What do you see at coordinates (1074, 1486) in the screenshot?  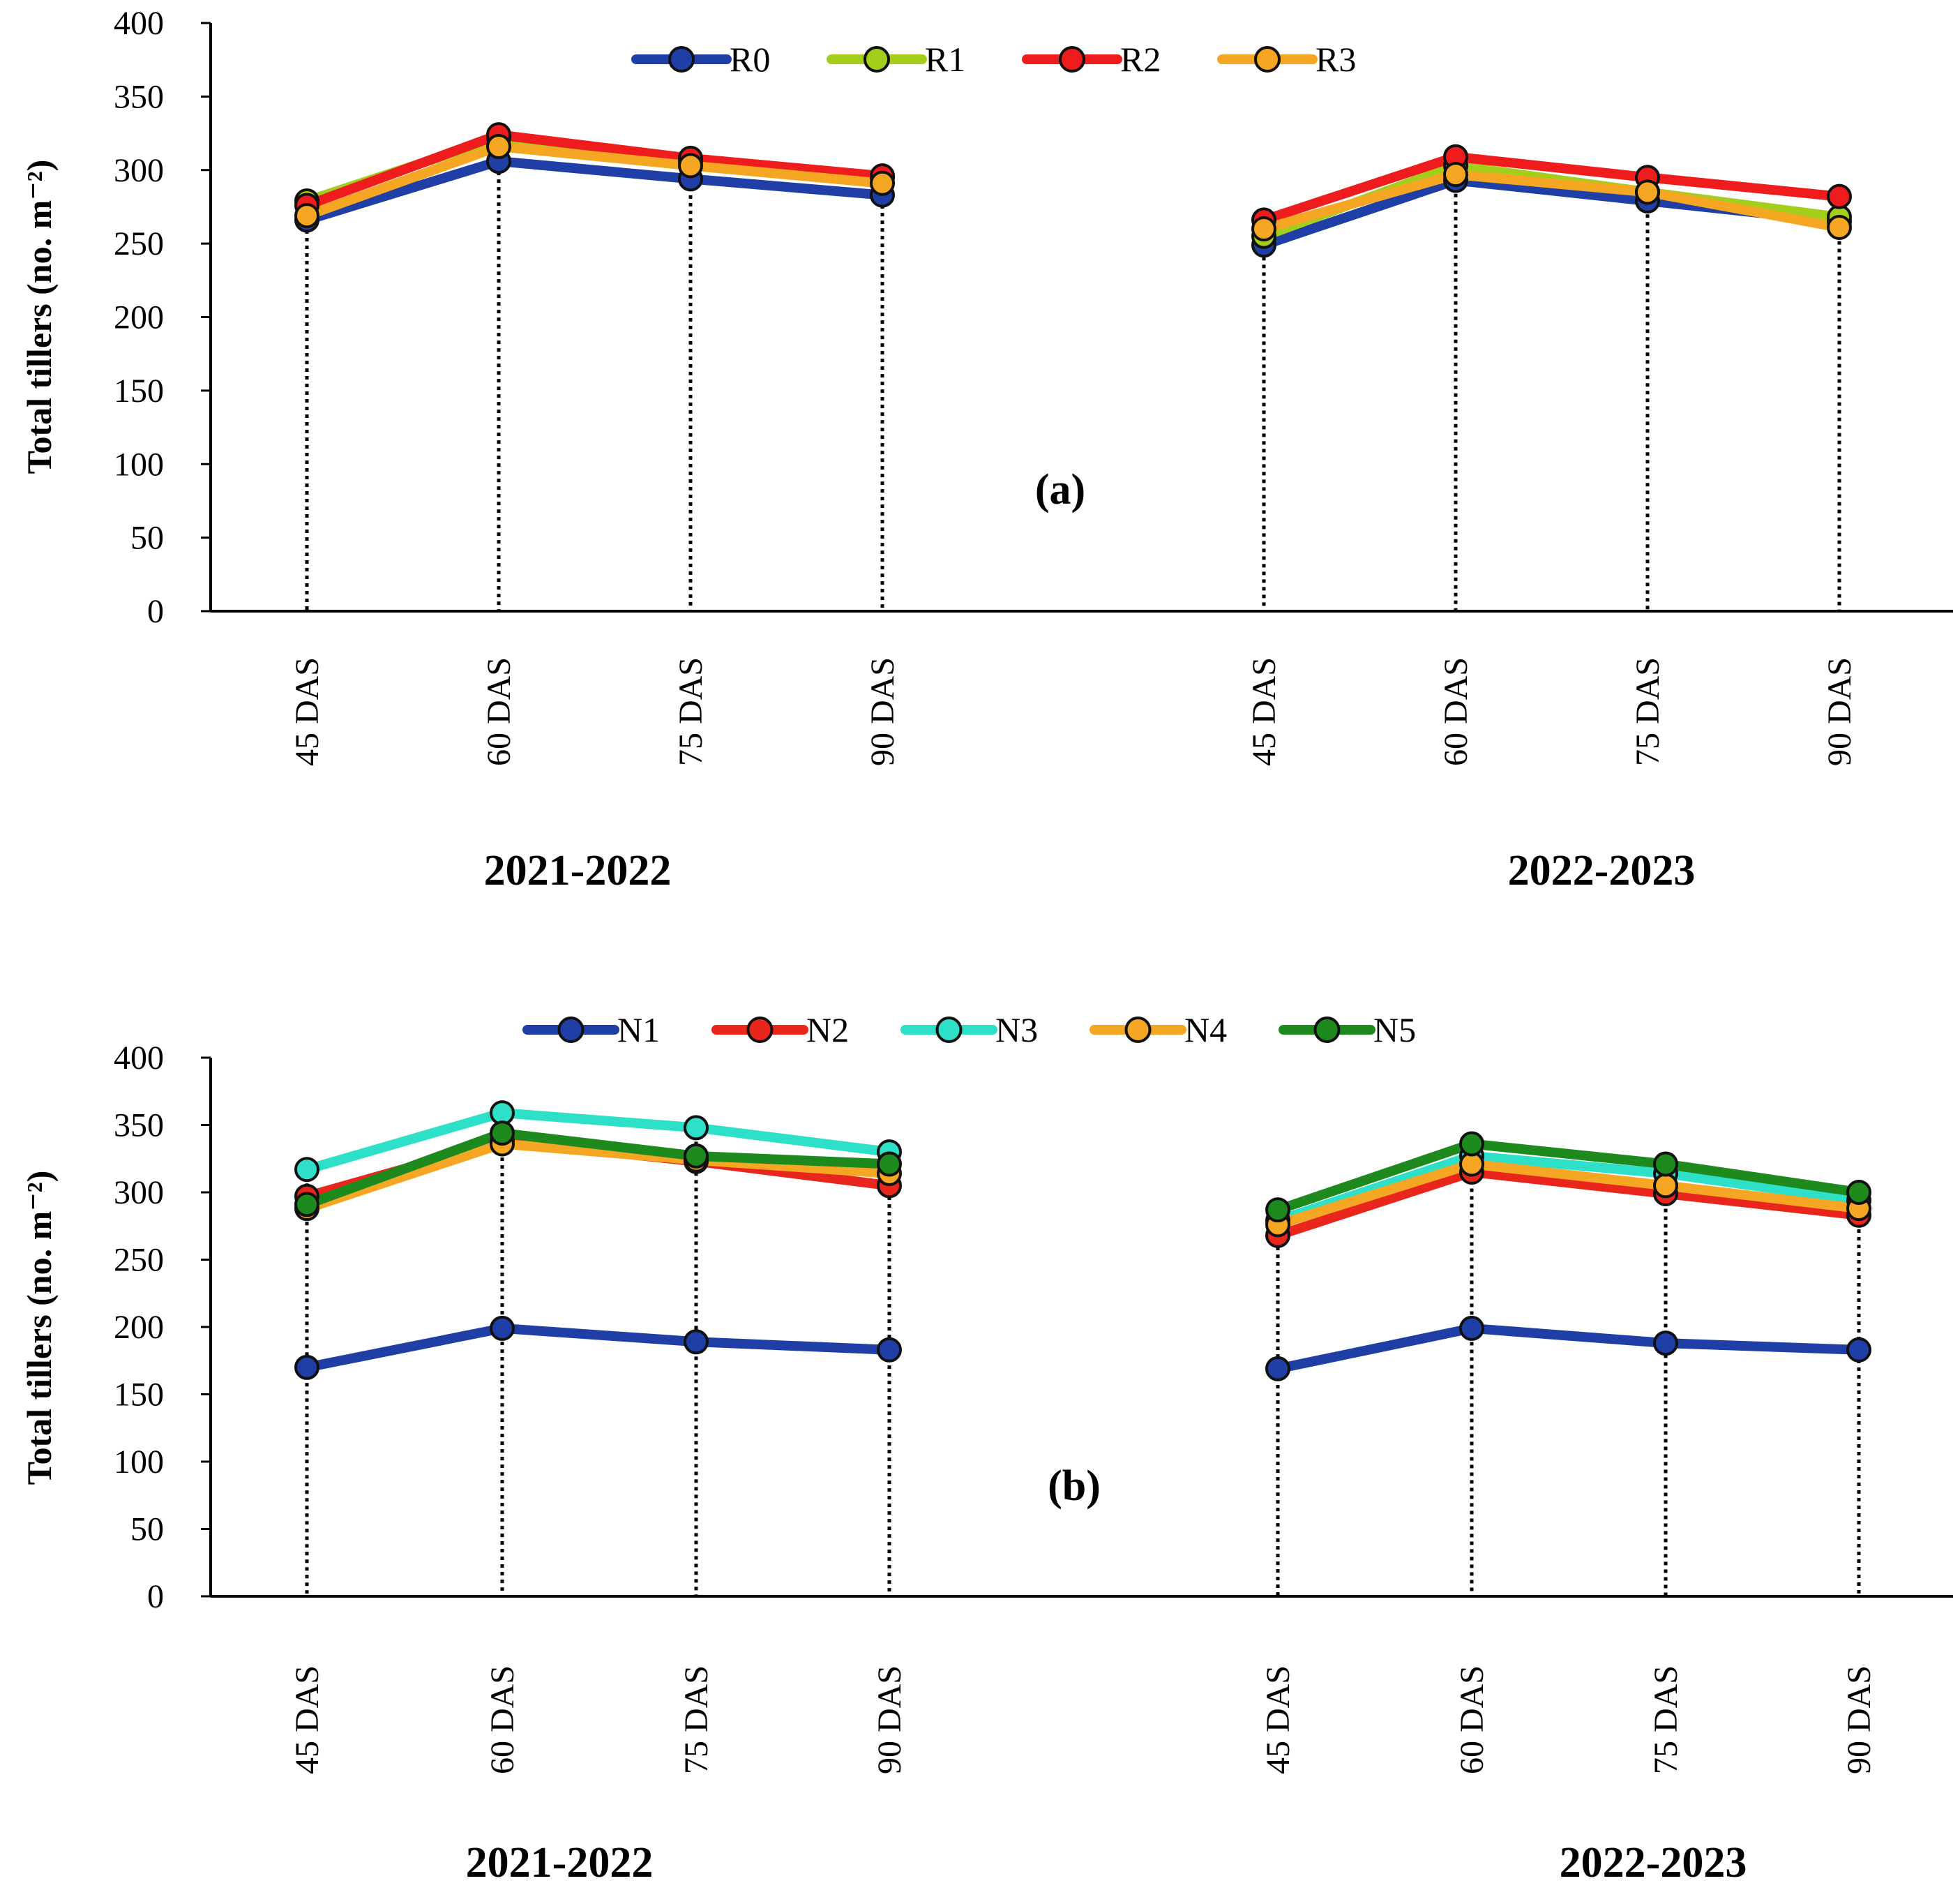 I see `panel-label: (b)` at bounding box center [1074, 1486].